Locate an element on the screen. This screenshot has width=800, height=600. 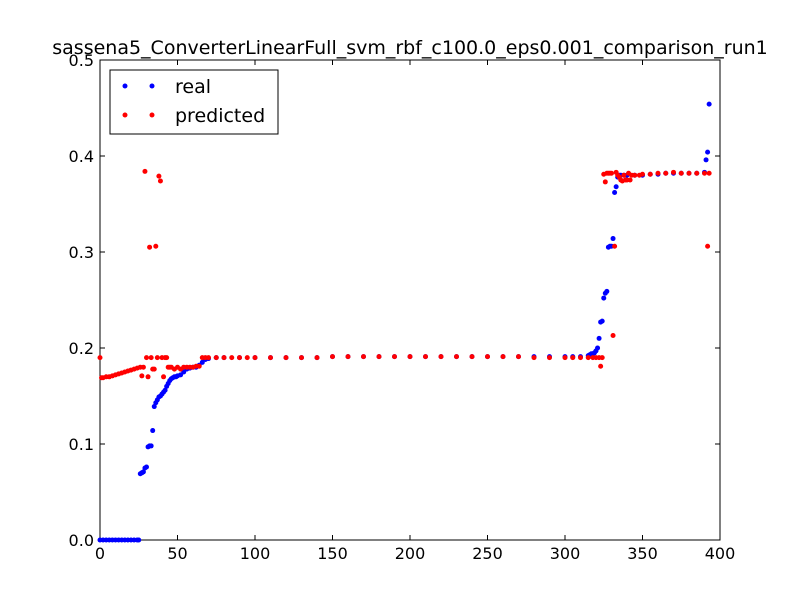
x-tick-label: 50 is located at coordinates (177, 553).